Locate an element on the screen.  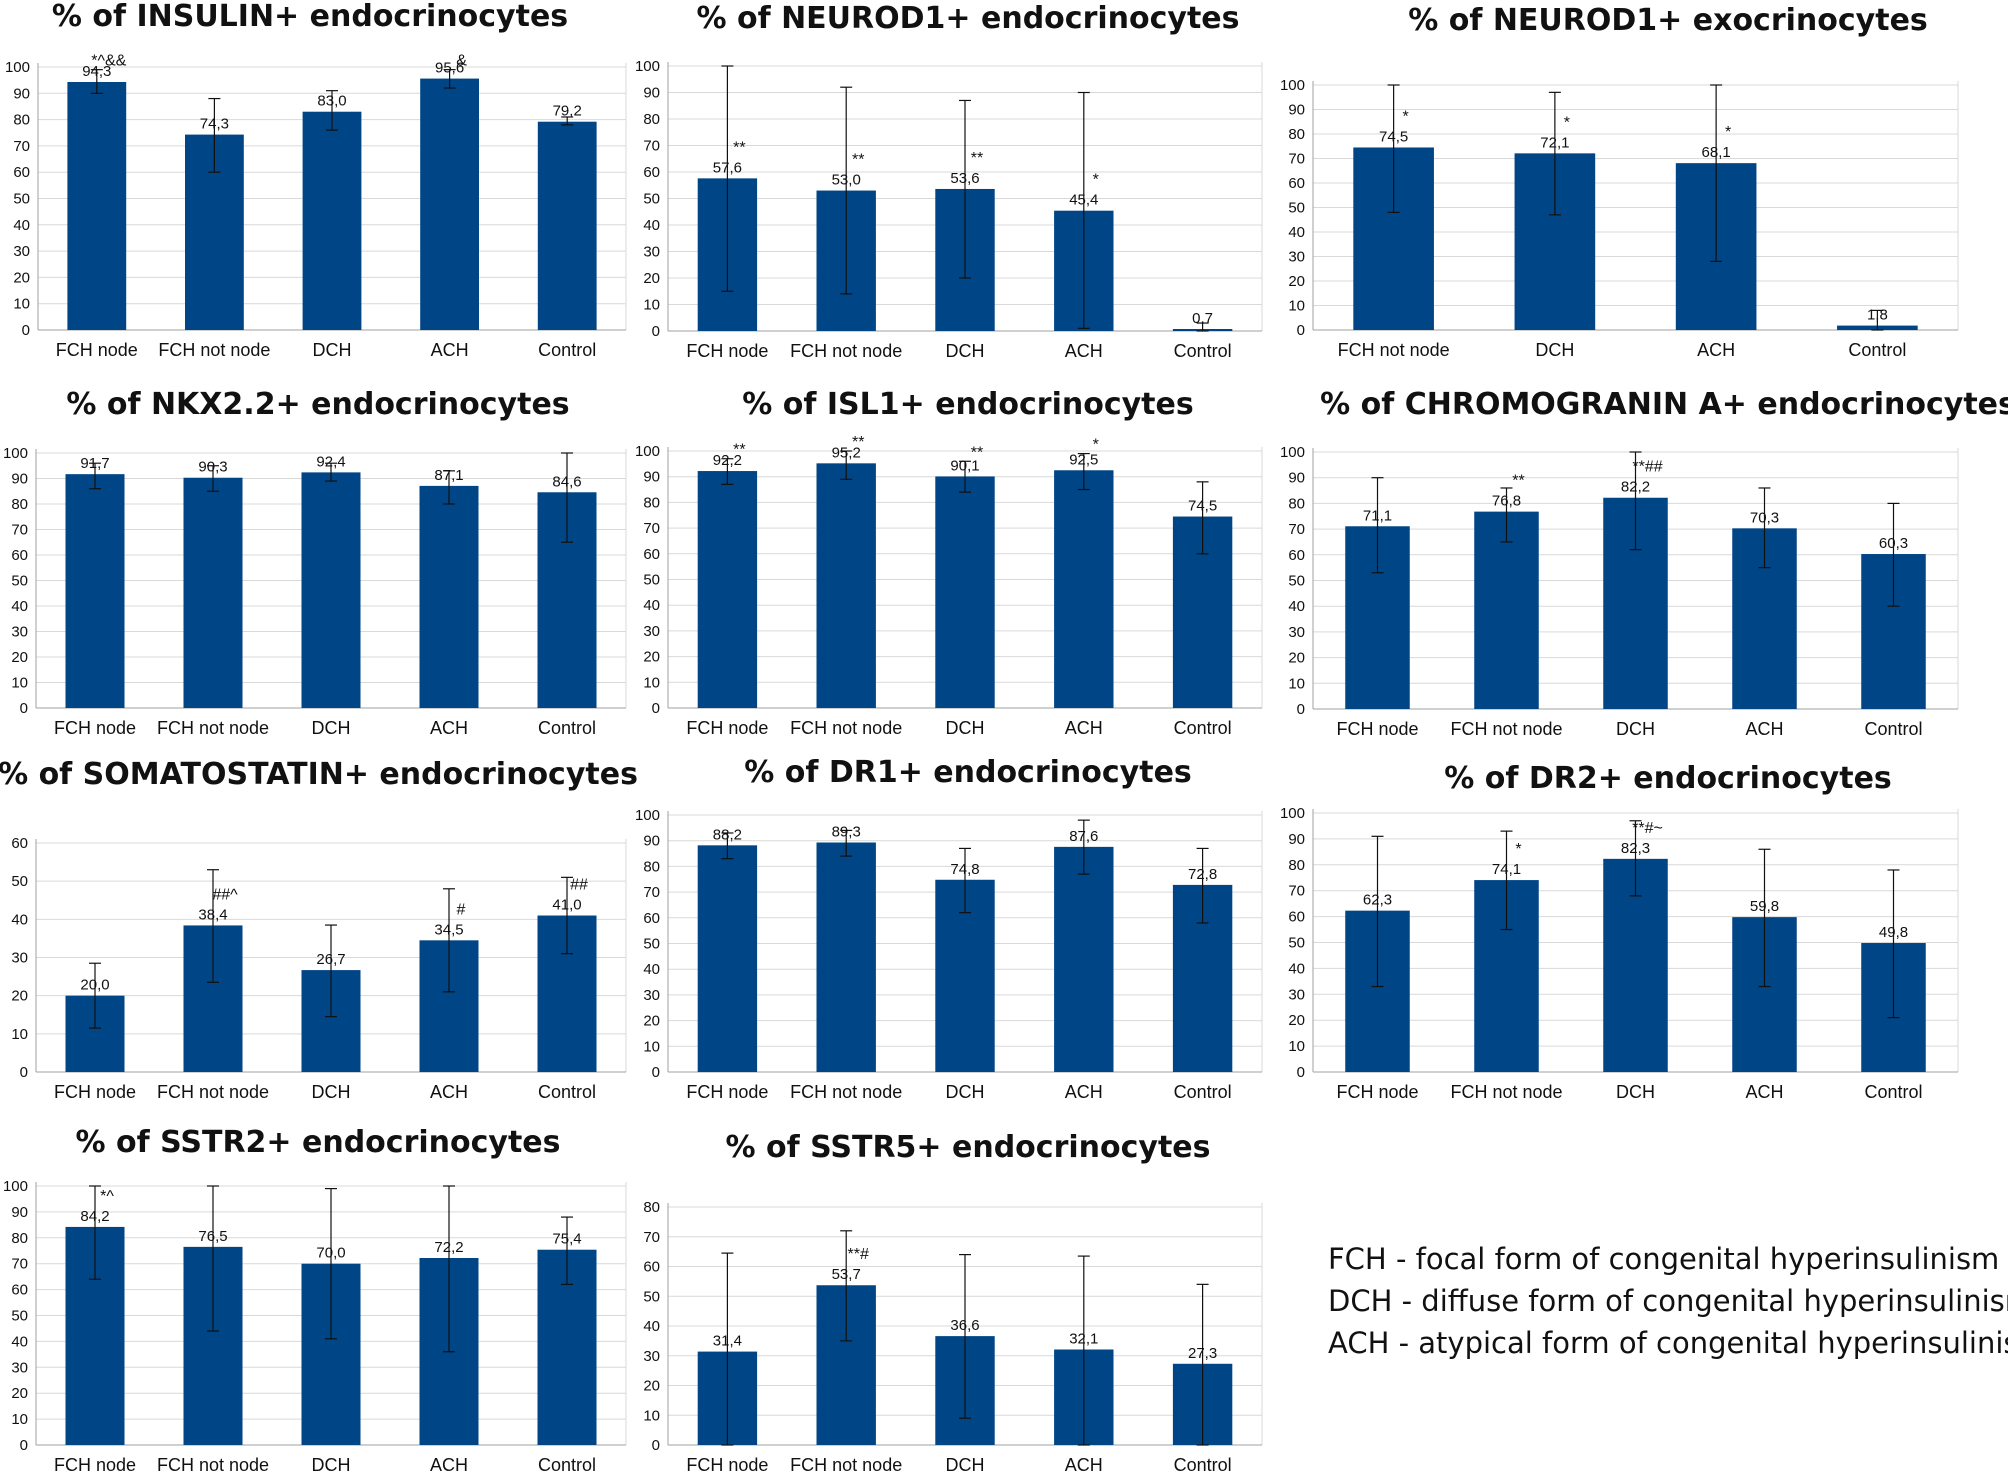
significance-marker: **## is located at coordinates (1647, 467).